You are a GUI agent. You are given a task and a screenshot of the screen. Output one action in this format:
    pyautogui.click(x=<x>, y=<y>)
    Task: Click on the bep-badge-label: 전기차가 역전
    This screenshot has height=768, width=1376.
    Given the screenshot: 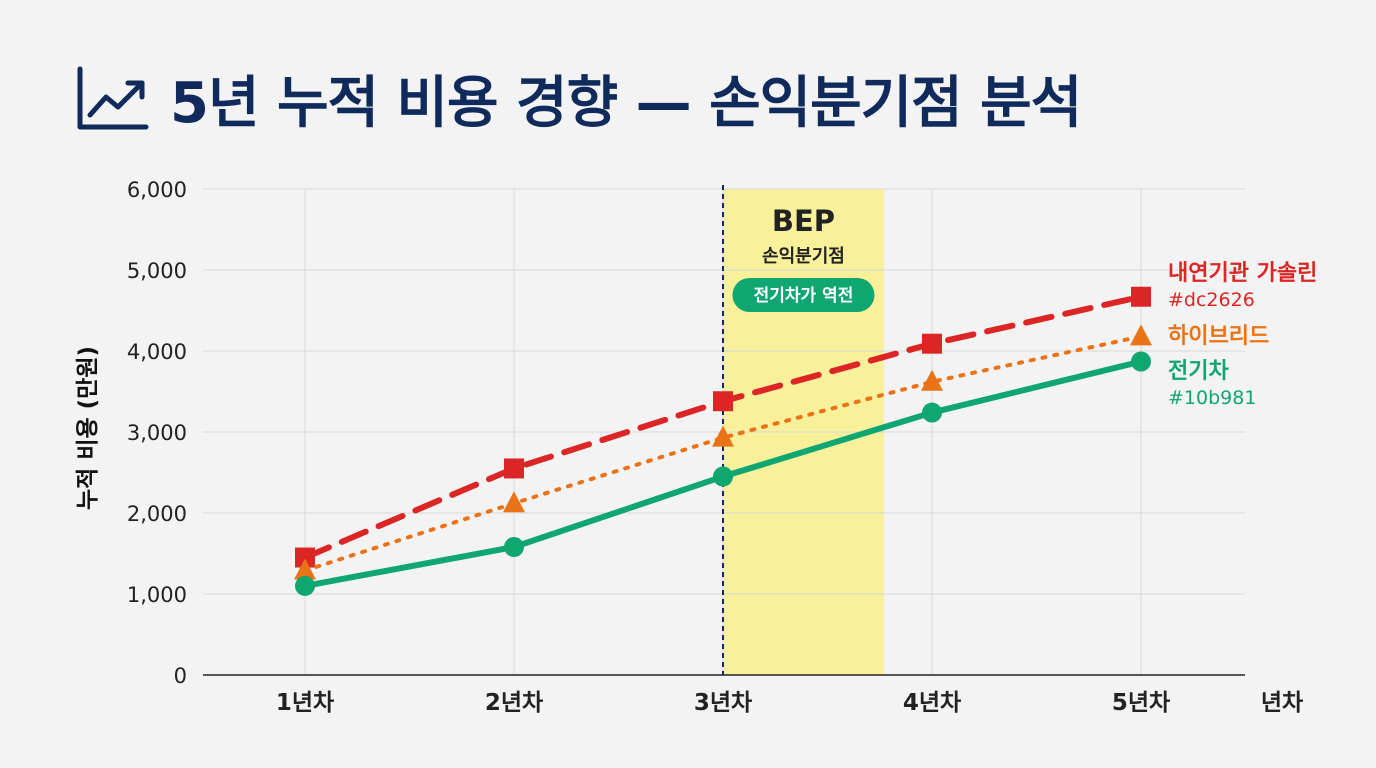 What is the action you would take?
    pyautogui.click(x=804, y=296)
    